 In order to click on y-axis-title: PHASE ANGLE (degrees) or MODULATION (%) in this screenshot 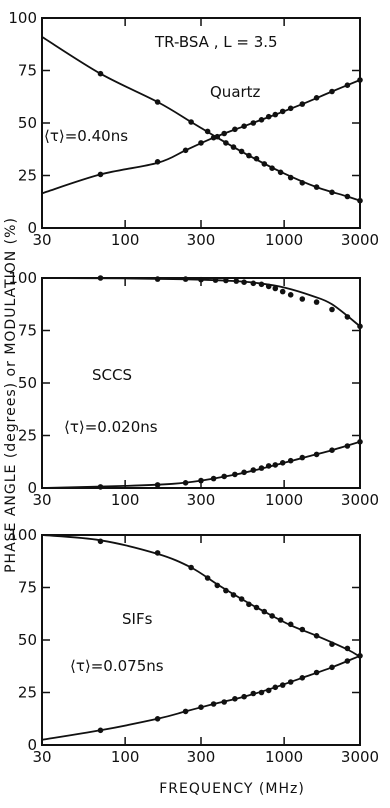, I will do `click(11, 395)`.